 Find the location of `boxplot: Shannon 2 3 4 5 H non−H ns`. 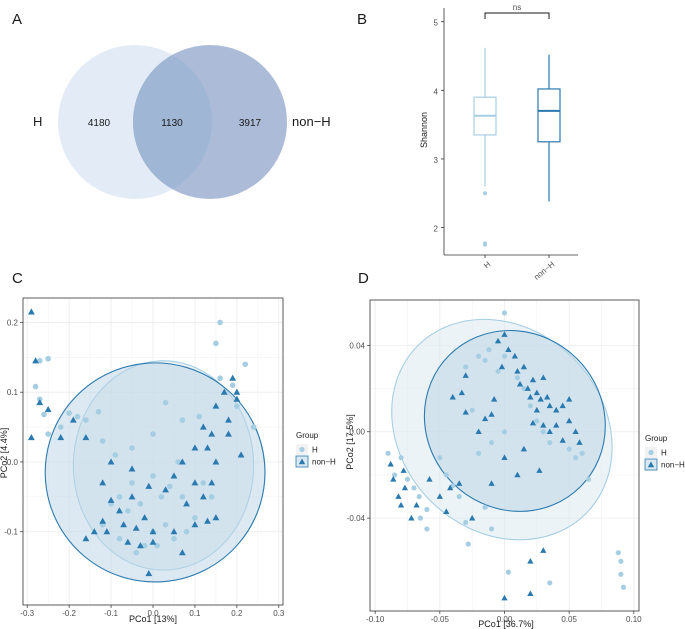

boxplot: Shannon 2 3 4 5 H non−H ns is located at coordinates (498, 142).